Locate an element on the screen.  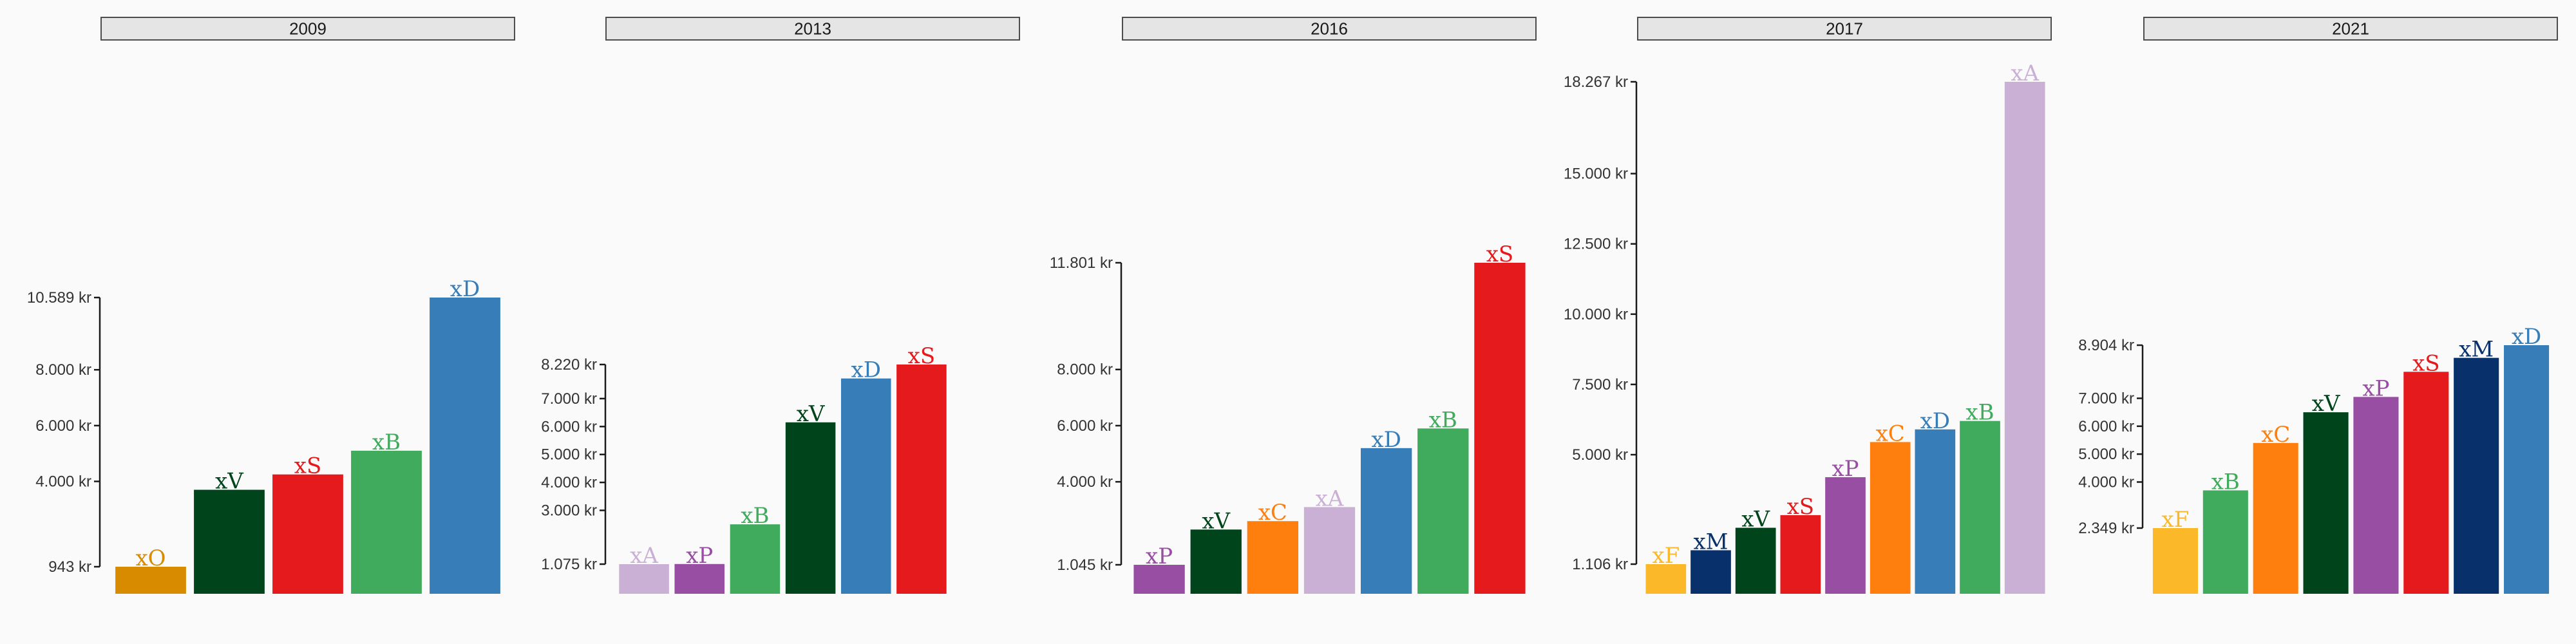
y-tick-label: 8.220 kr is located at coordinates (569, 365).